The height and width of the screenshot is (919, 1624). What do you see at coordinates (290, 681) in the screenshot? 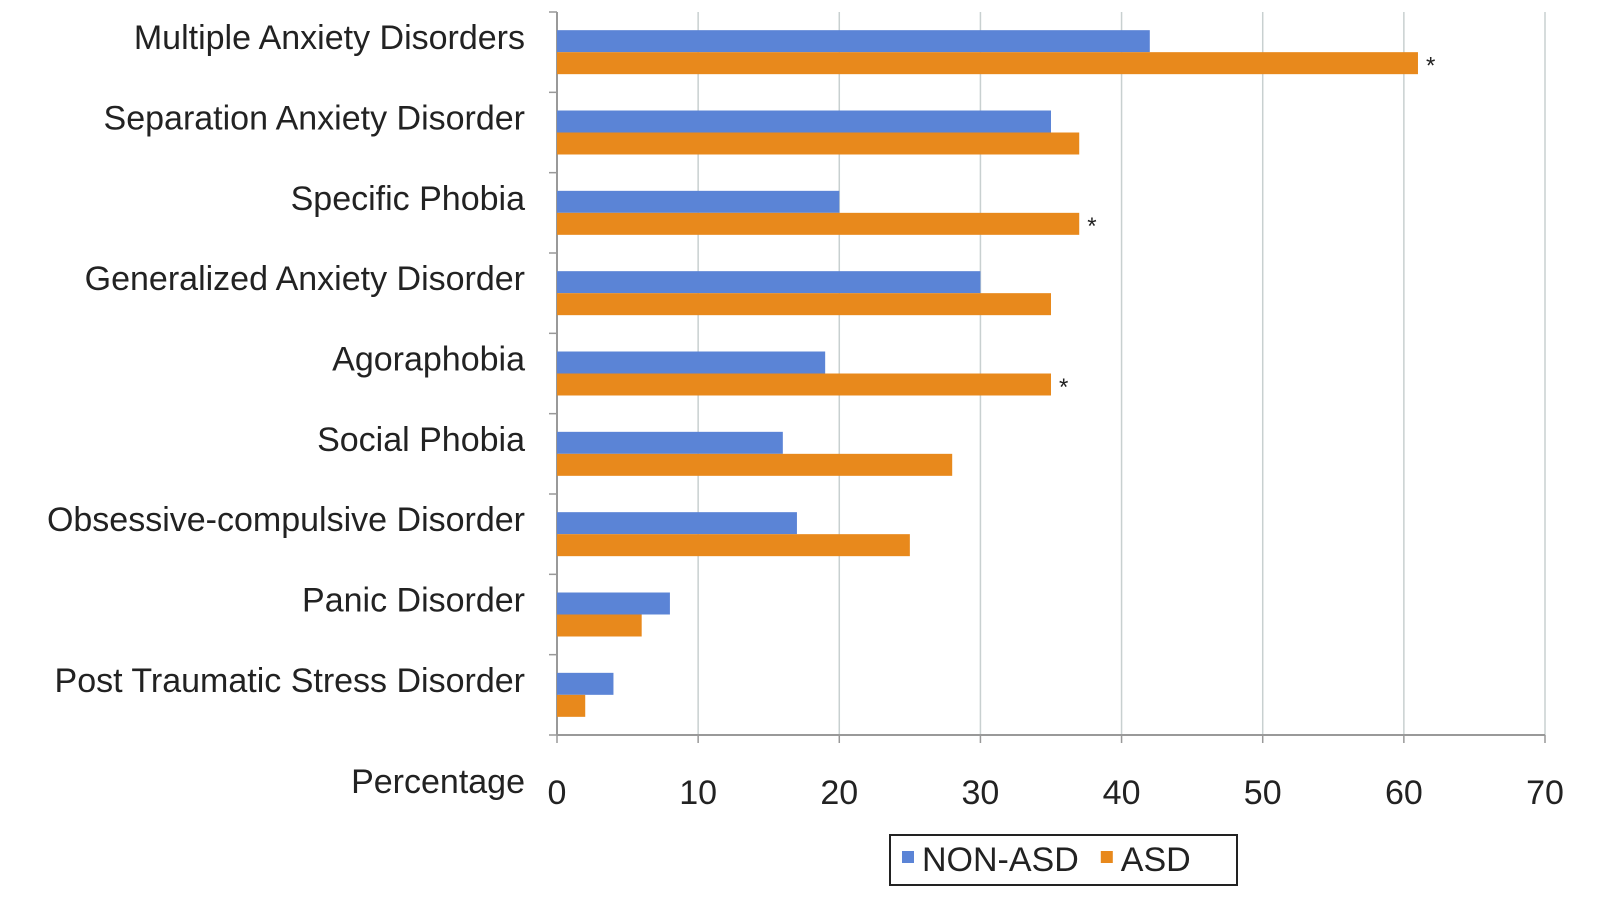
I see `y-tick-label: Post Traumatic Stress Disorder` at bounding box center [290, 681].